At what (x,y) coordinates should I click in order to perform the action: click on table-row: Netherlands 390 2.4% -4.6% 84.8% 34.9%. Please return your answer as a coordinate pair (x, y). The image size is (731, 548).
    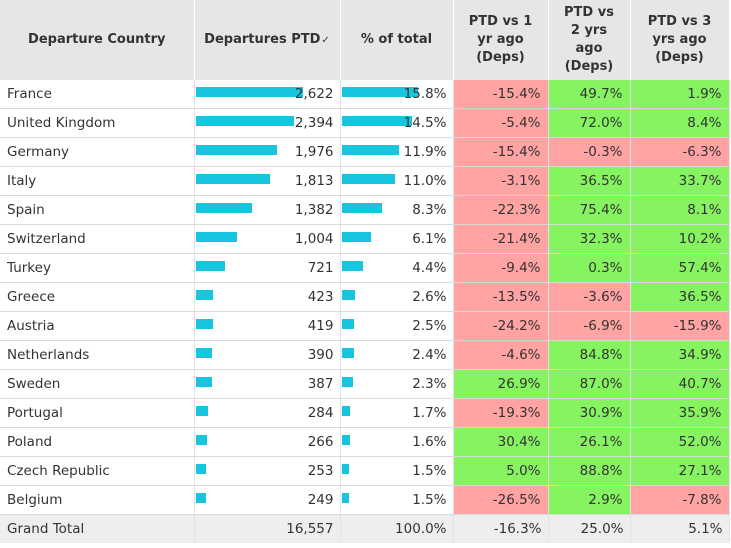
    Looking at the image, I should click on (365, 355).